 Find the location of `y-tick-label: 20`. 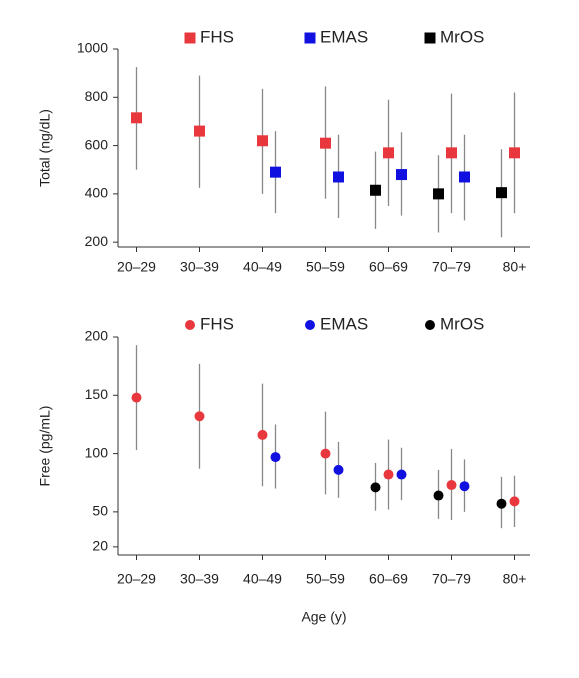

y-tick-label: 20 is located at coordinates (100, 546).